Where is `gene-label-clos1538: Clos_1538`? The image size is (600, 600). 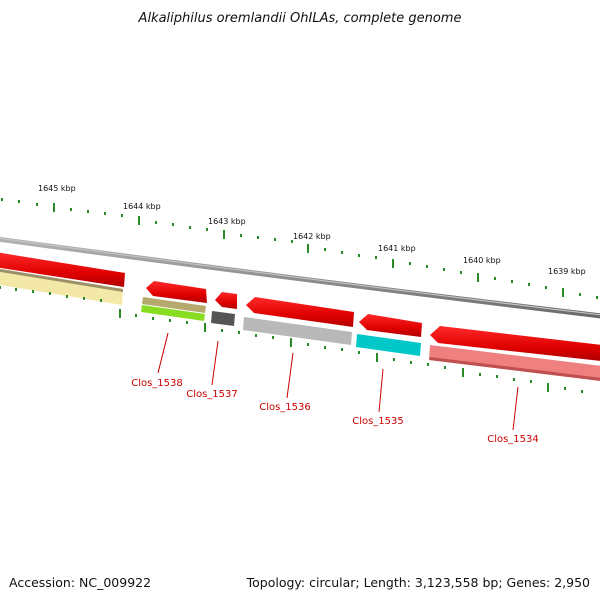
gene-label-clos1538: Clos_1538 is located at coordinates (157, 383).